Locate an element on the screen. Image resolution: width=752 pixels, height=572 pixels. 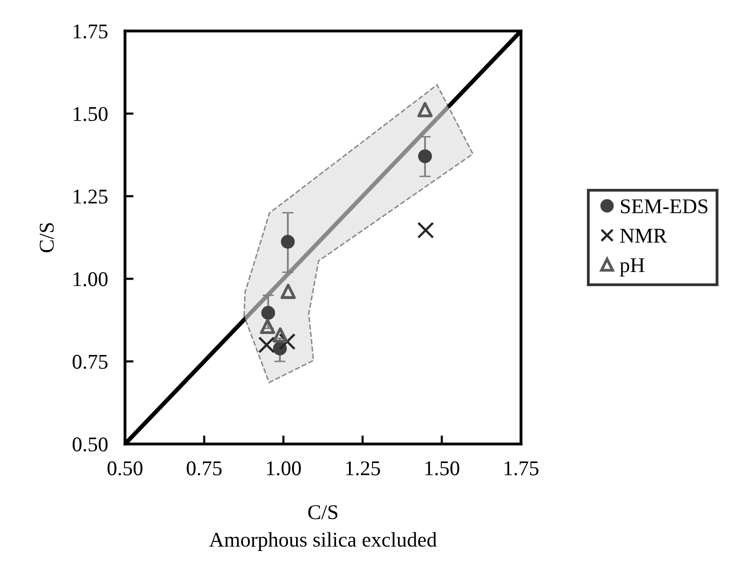
y-tick-label: 0.75 is located at coordinates (90, 361).